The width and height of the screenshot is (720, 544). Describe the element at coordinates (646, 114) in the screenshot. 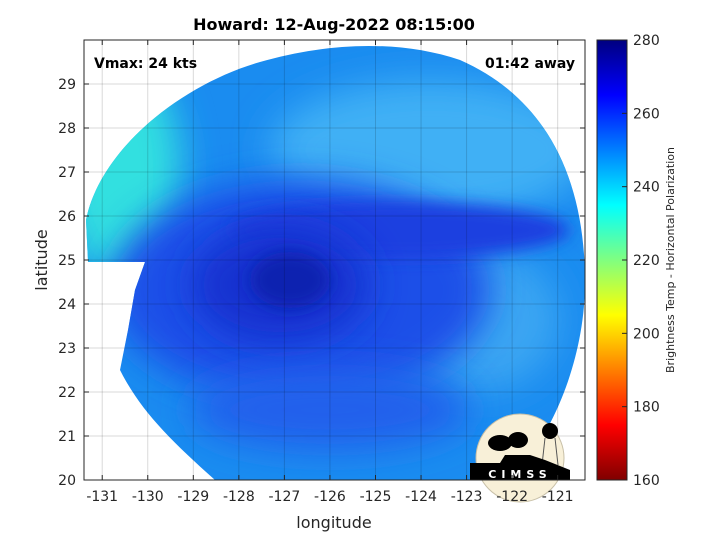

I see `colorbar-tick-label: 260` at that location.